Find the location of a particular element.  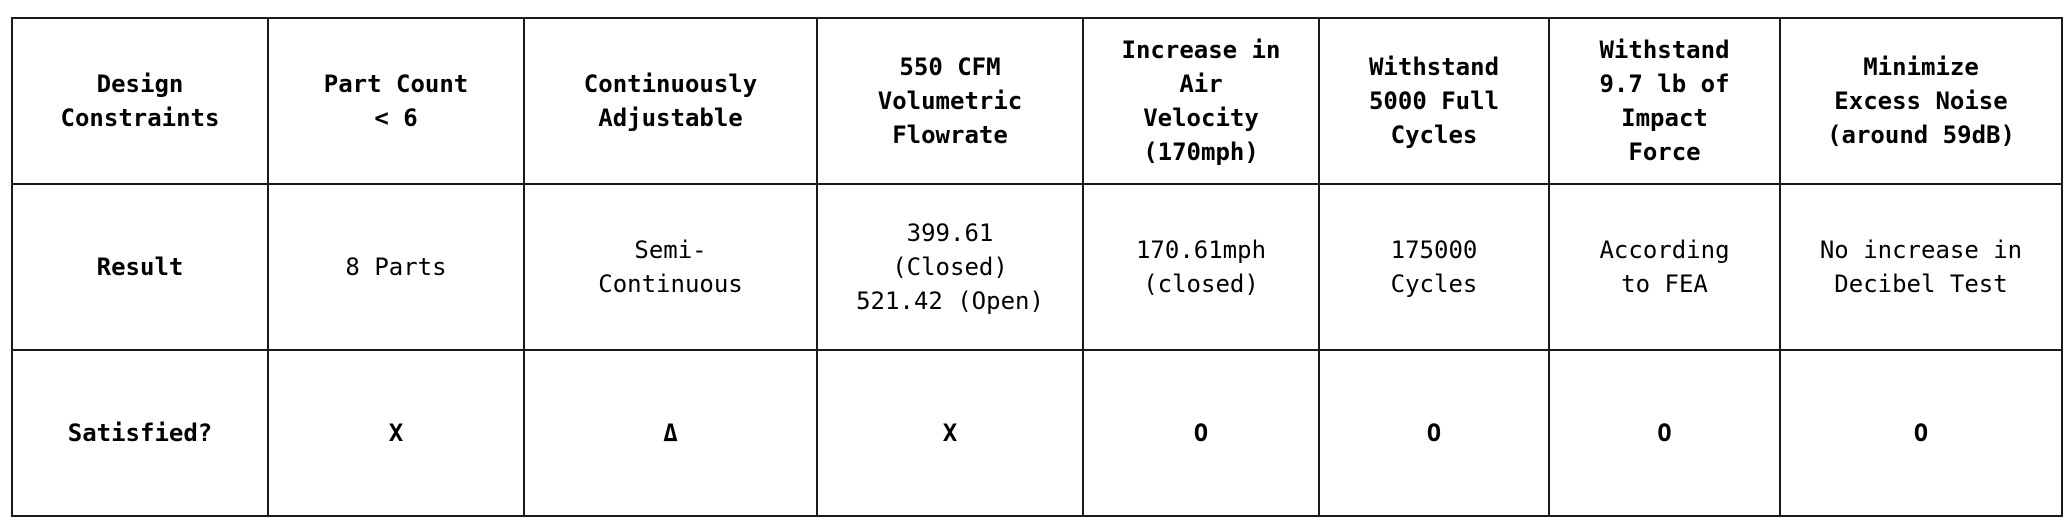

satisfied-volumetric-flowrate: X is located at coordinates (950, 433).